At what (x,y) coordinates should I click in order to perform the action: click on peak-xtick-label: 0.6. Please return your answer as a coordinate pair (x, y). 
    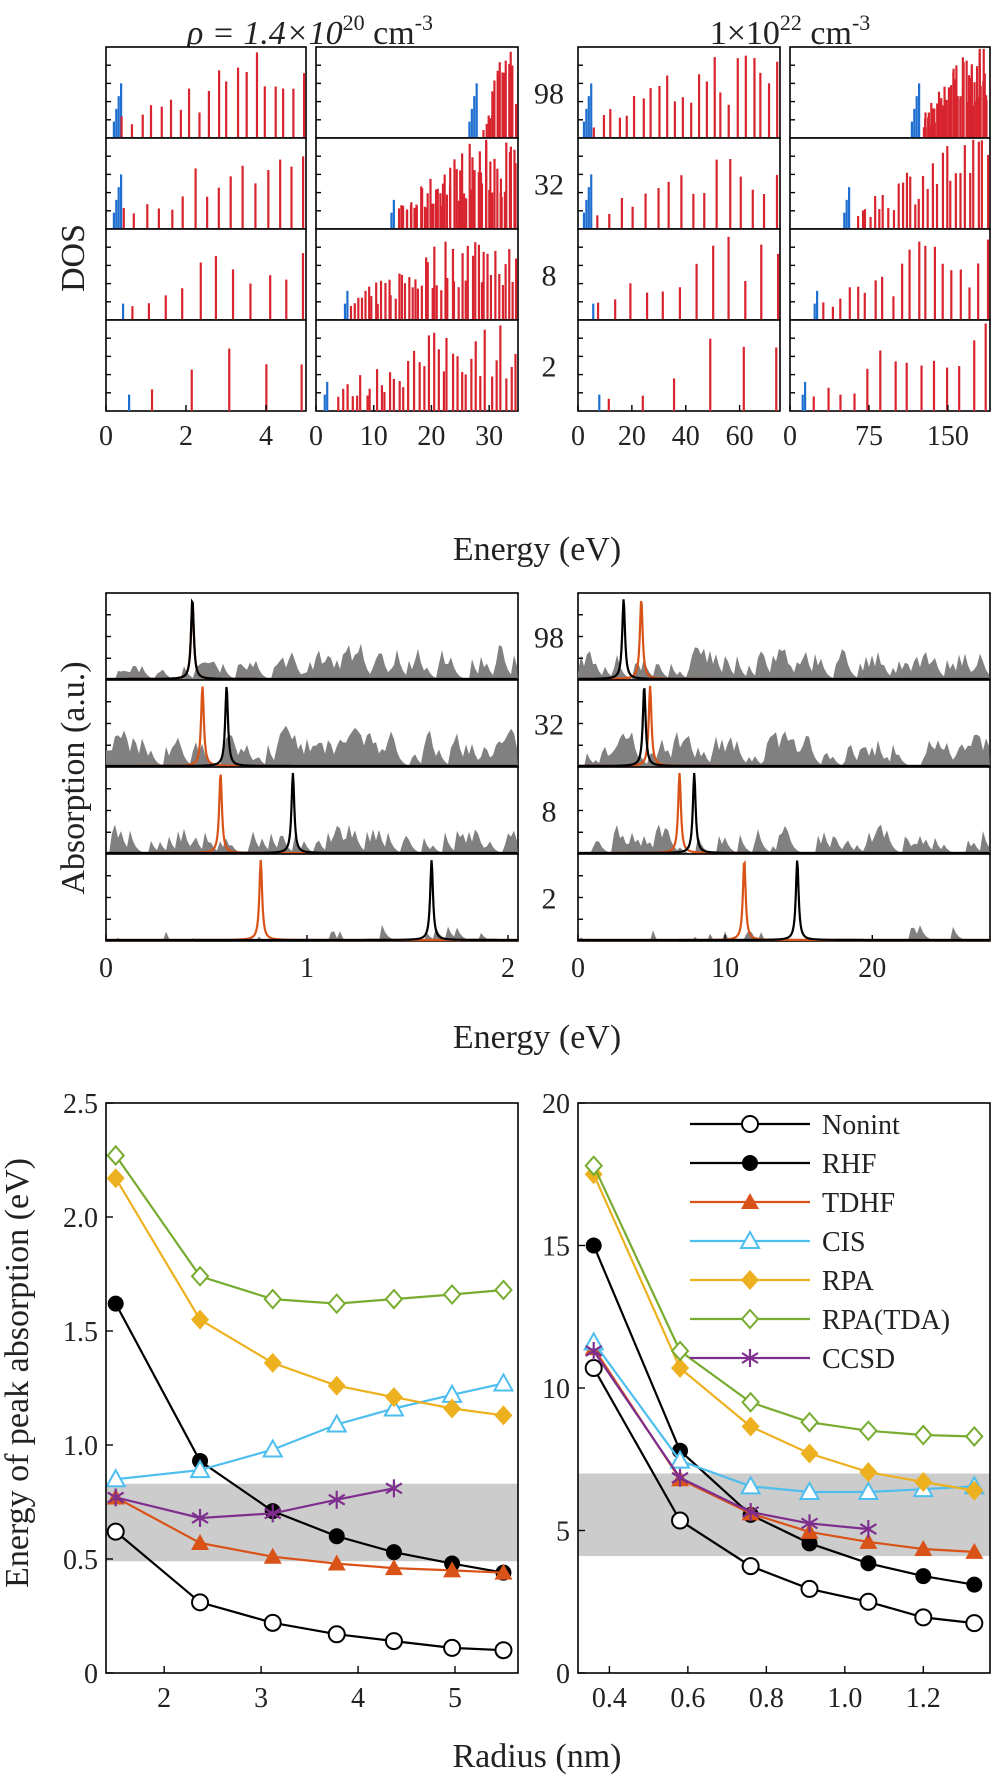
    Looking at the image, I should click on (687, 1698).